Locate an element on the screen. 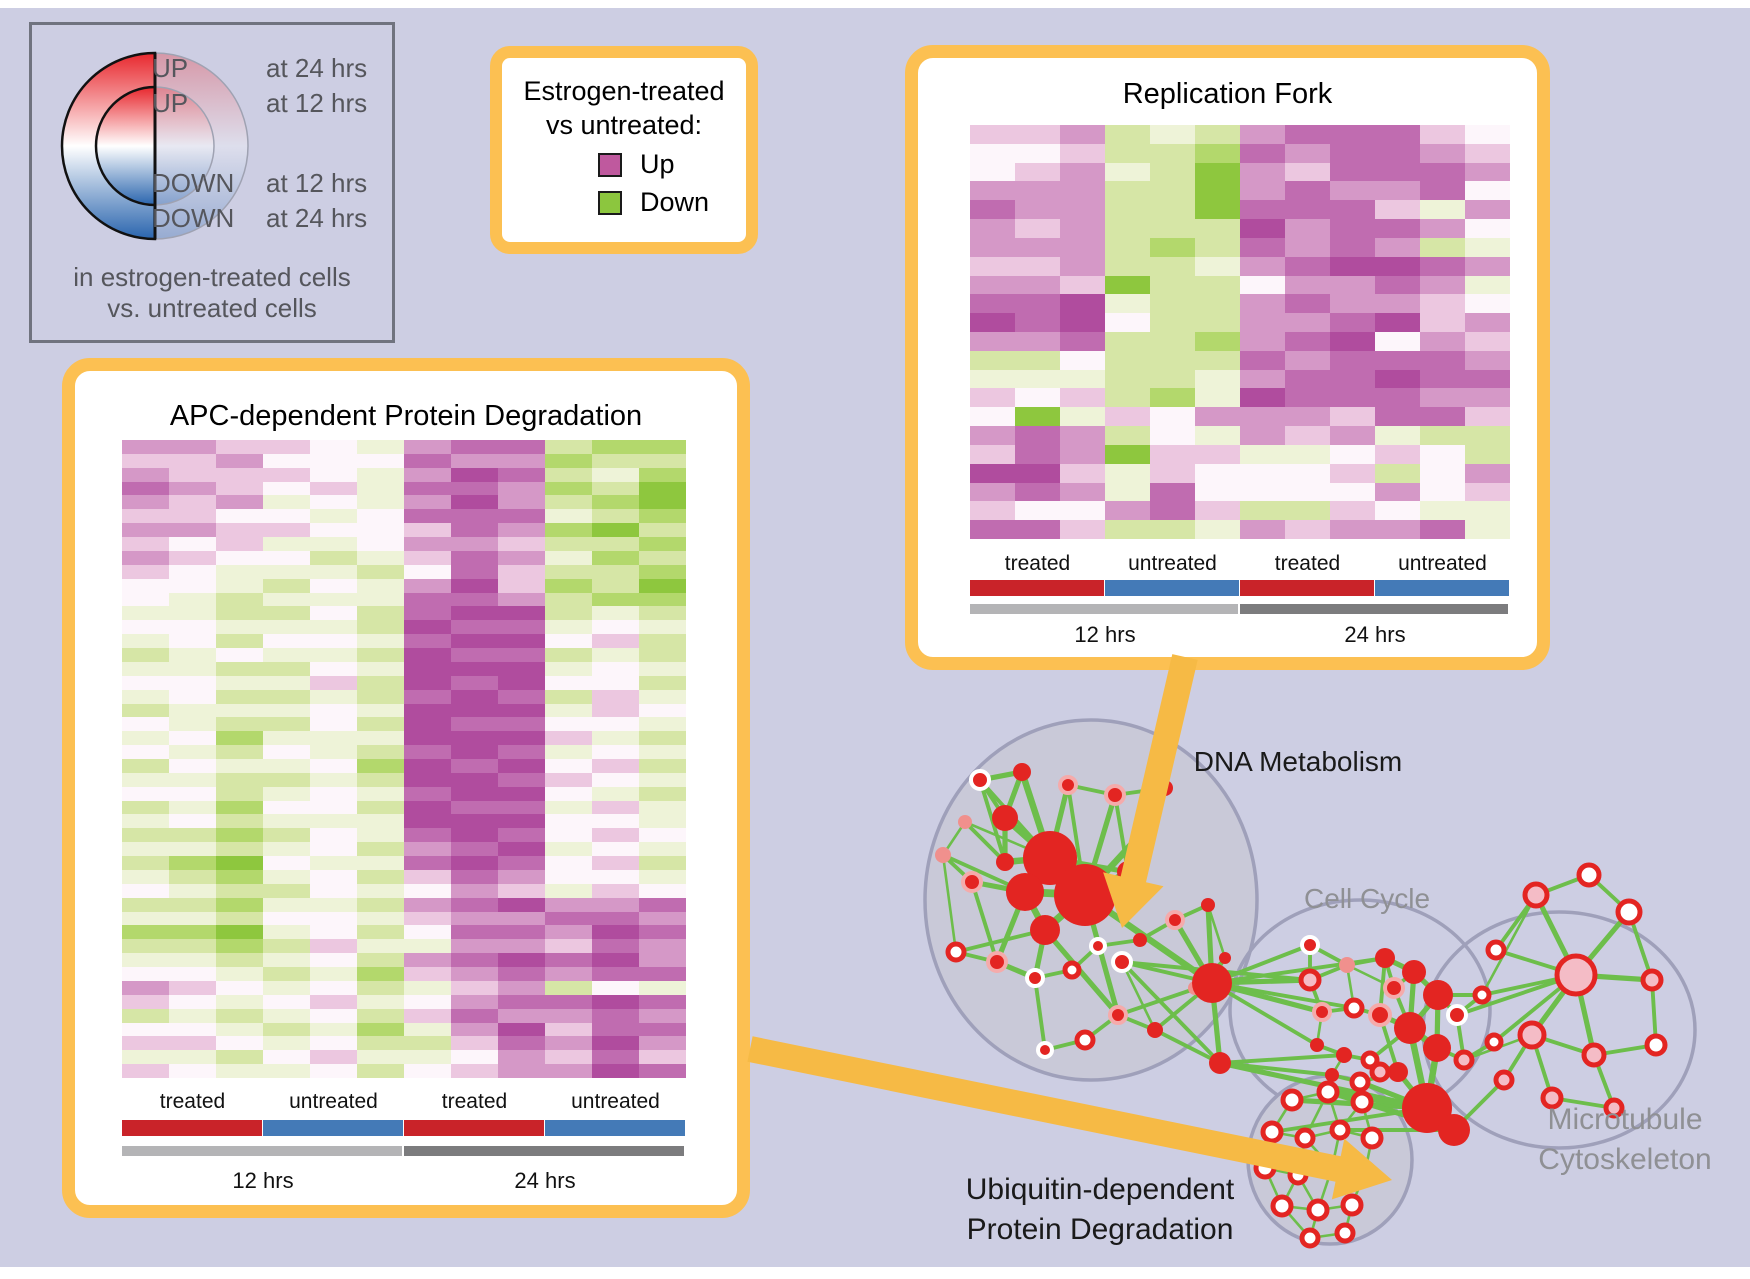 Image resolution: width=1750 pixels, height=1279 pixels. up-label: Up is located at coordinates (657, 164).